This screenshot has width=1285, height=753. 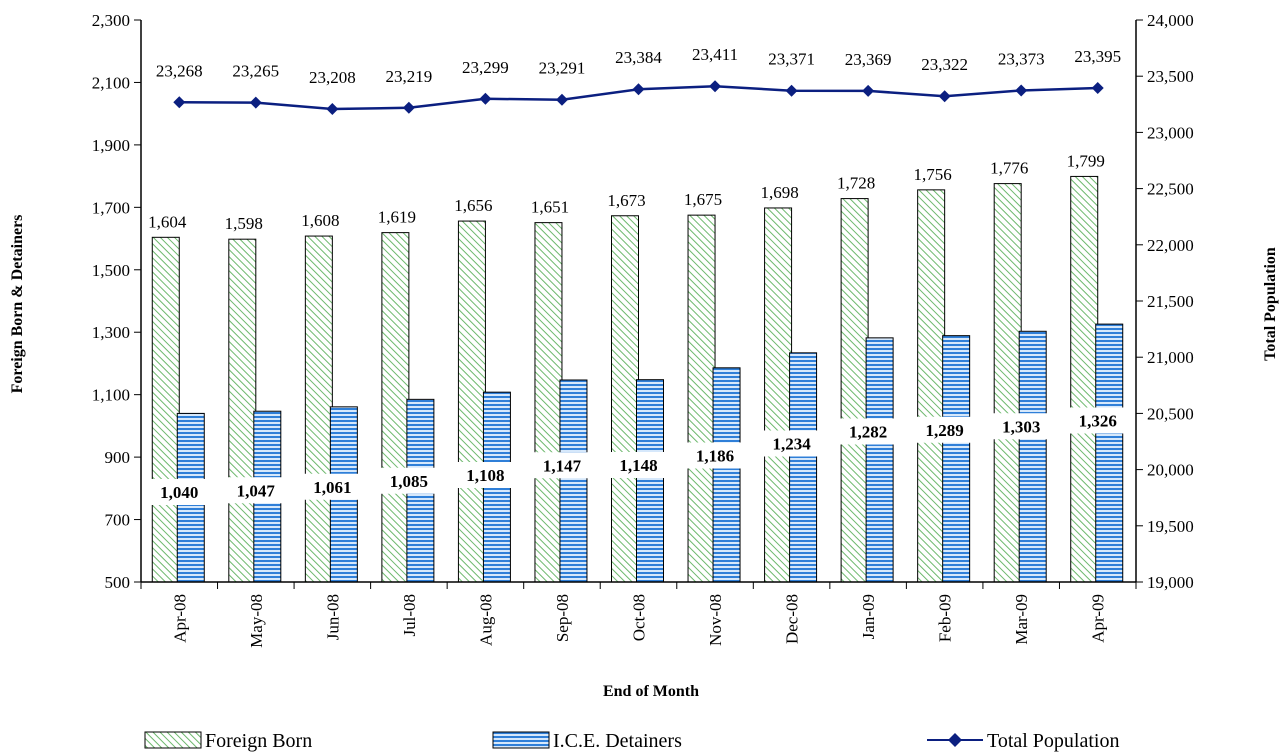 I want to click on total-population-label: 23,384, so click(x=638, y=57).